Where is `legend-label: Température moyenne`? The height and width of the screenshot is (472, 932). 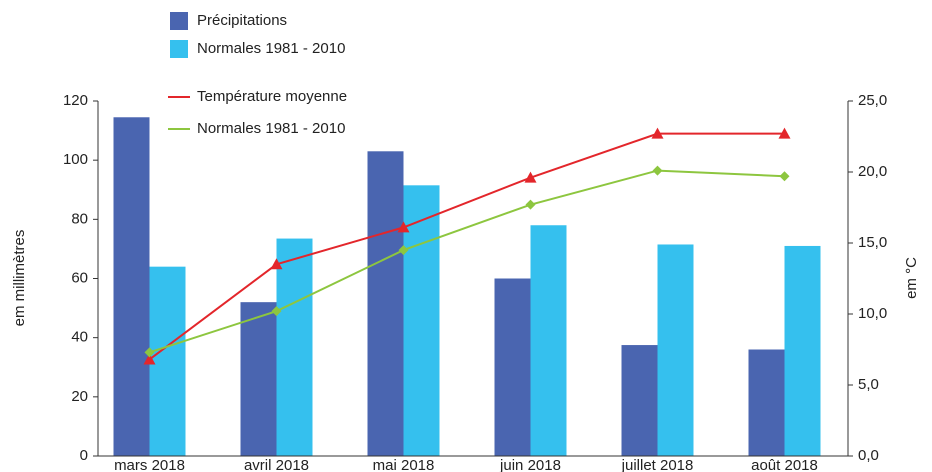
legend-label: Température moyenne is located at coordinates (272, 96).